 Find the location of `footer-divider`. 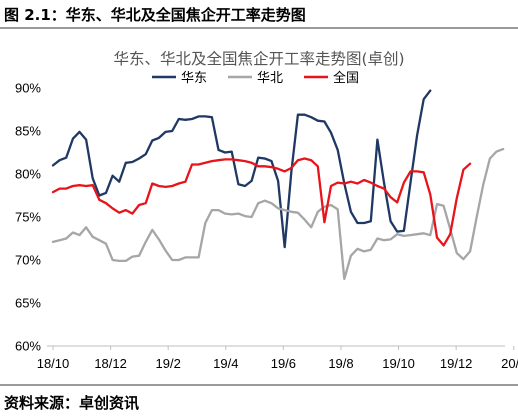

footer-divider is located at coordinates (259, 385).